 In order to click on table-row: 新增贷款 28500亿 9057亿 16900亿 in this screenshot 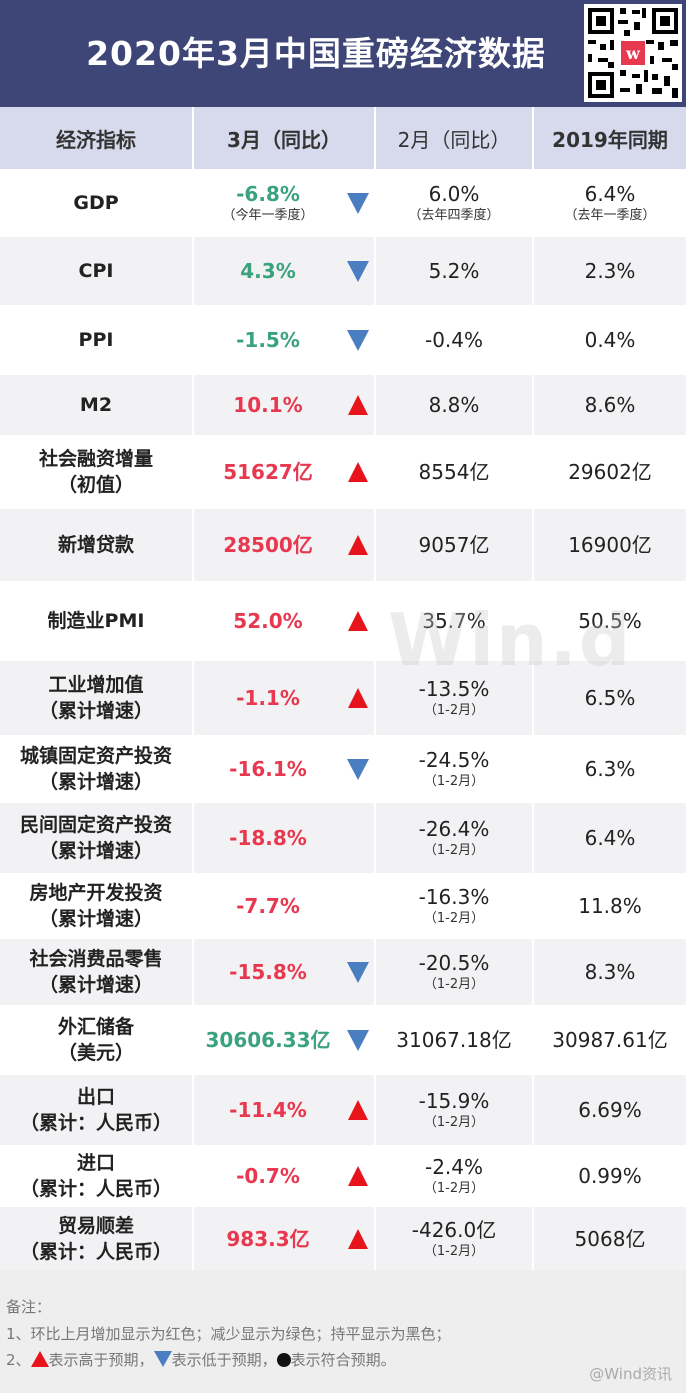, I will do `click(343, 545)`.